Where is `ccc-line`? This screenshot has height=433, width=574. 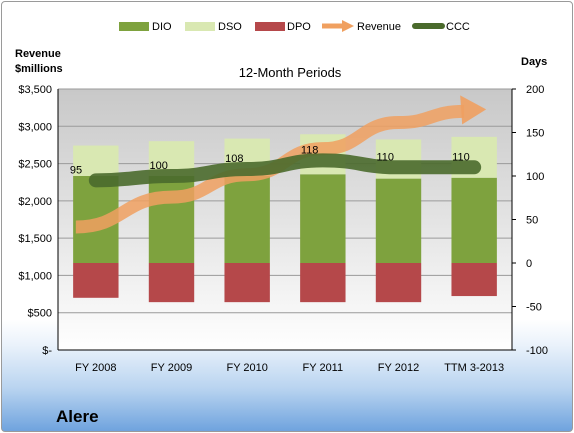
ccc-line is located at coordinates (285, 170).